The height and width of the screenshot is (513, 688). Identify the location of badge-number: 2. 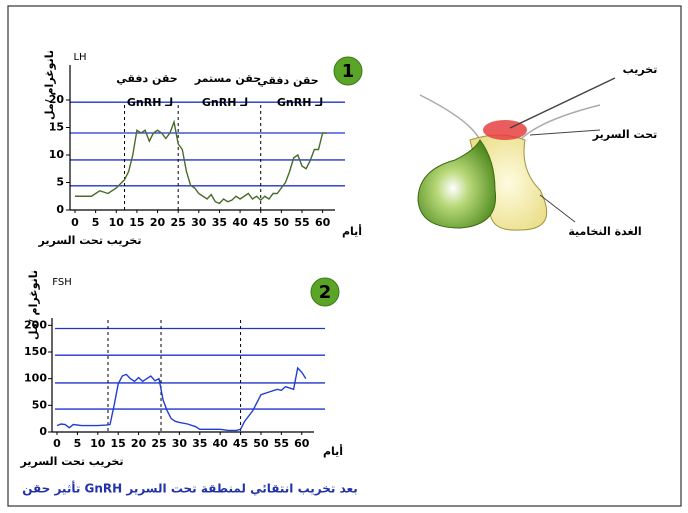
(325, 292).